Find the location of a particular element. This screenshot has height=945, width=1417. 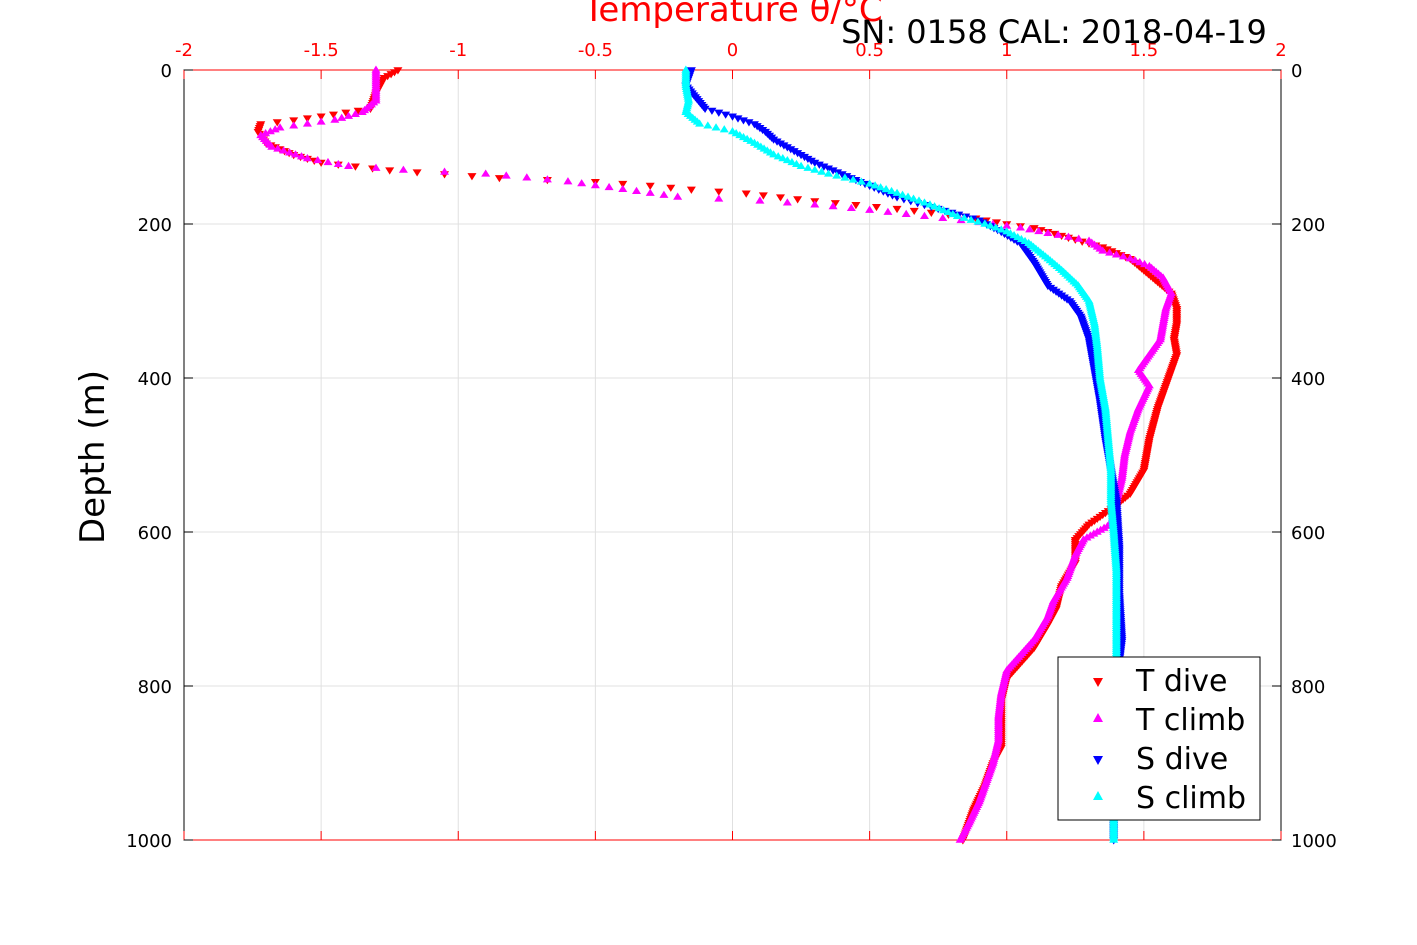

y-tick-label-left: 200 is located at coordinates (155, 225).